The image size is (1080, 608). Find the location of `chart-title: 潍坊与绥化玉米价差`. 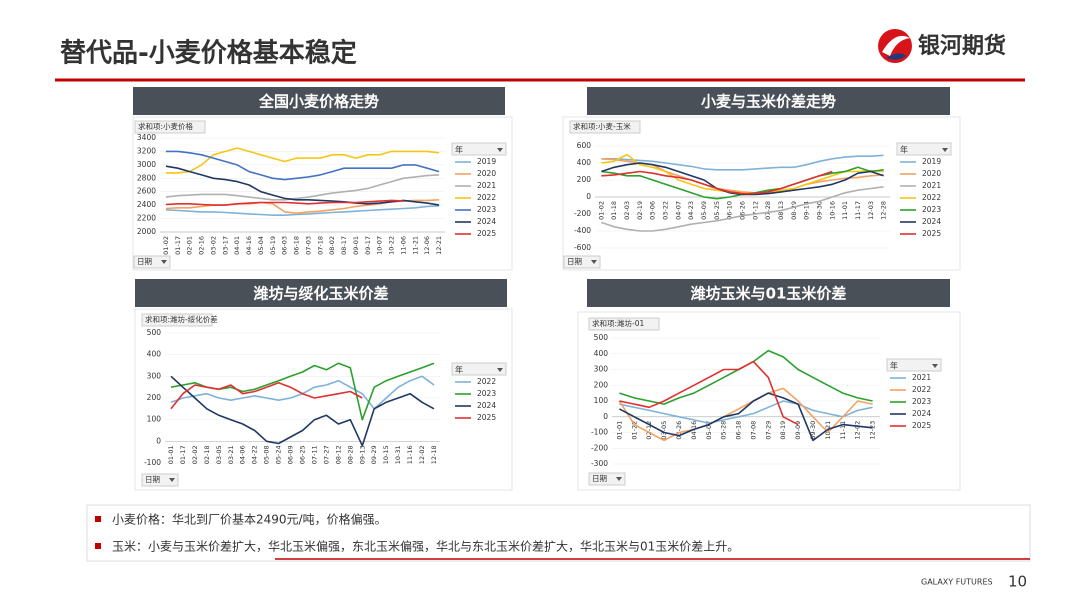

chart-title: 潍坊与绥化玉米价差 is located at coordinates (320, 294).